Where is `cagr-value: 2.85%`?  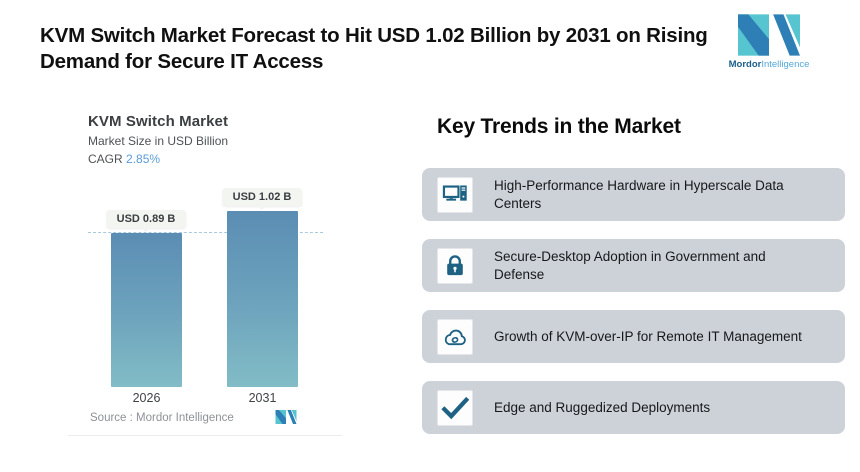 cagr-value: 2.85% is located at coordinates (143, 159).